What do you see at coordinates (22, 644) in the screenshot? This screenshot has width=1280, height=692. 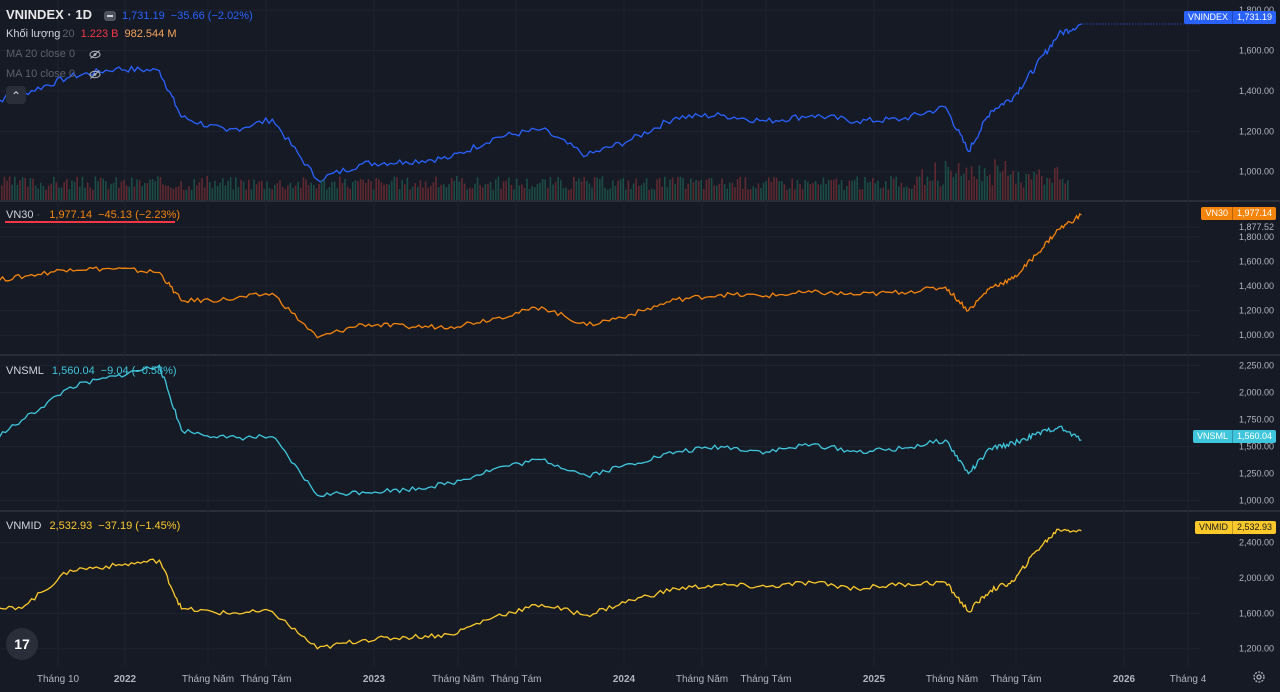 I see `tradingview-logo: 17` at bounding box center [22, 644].